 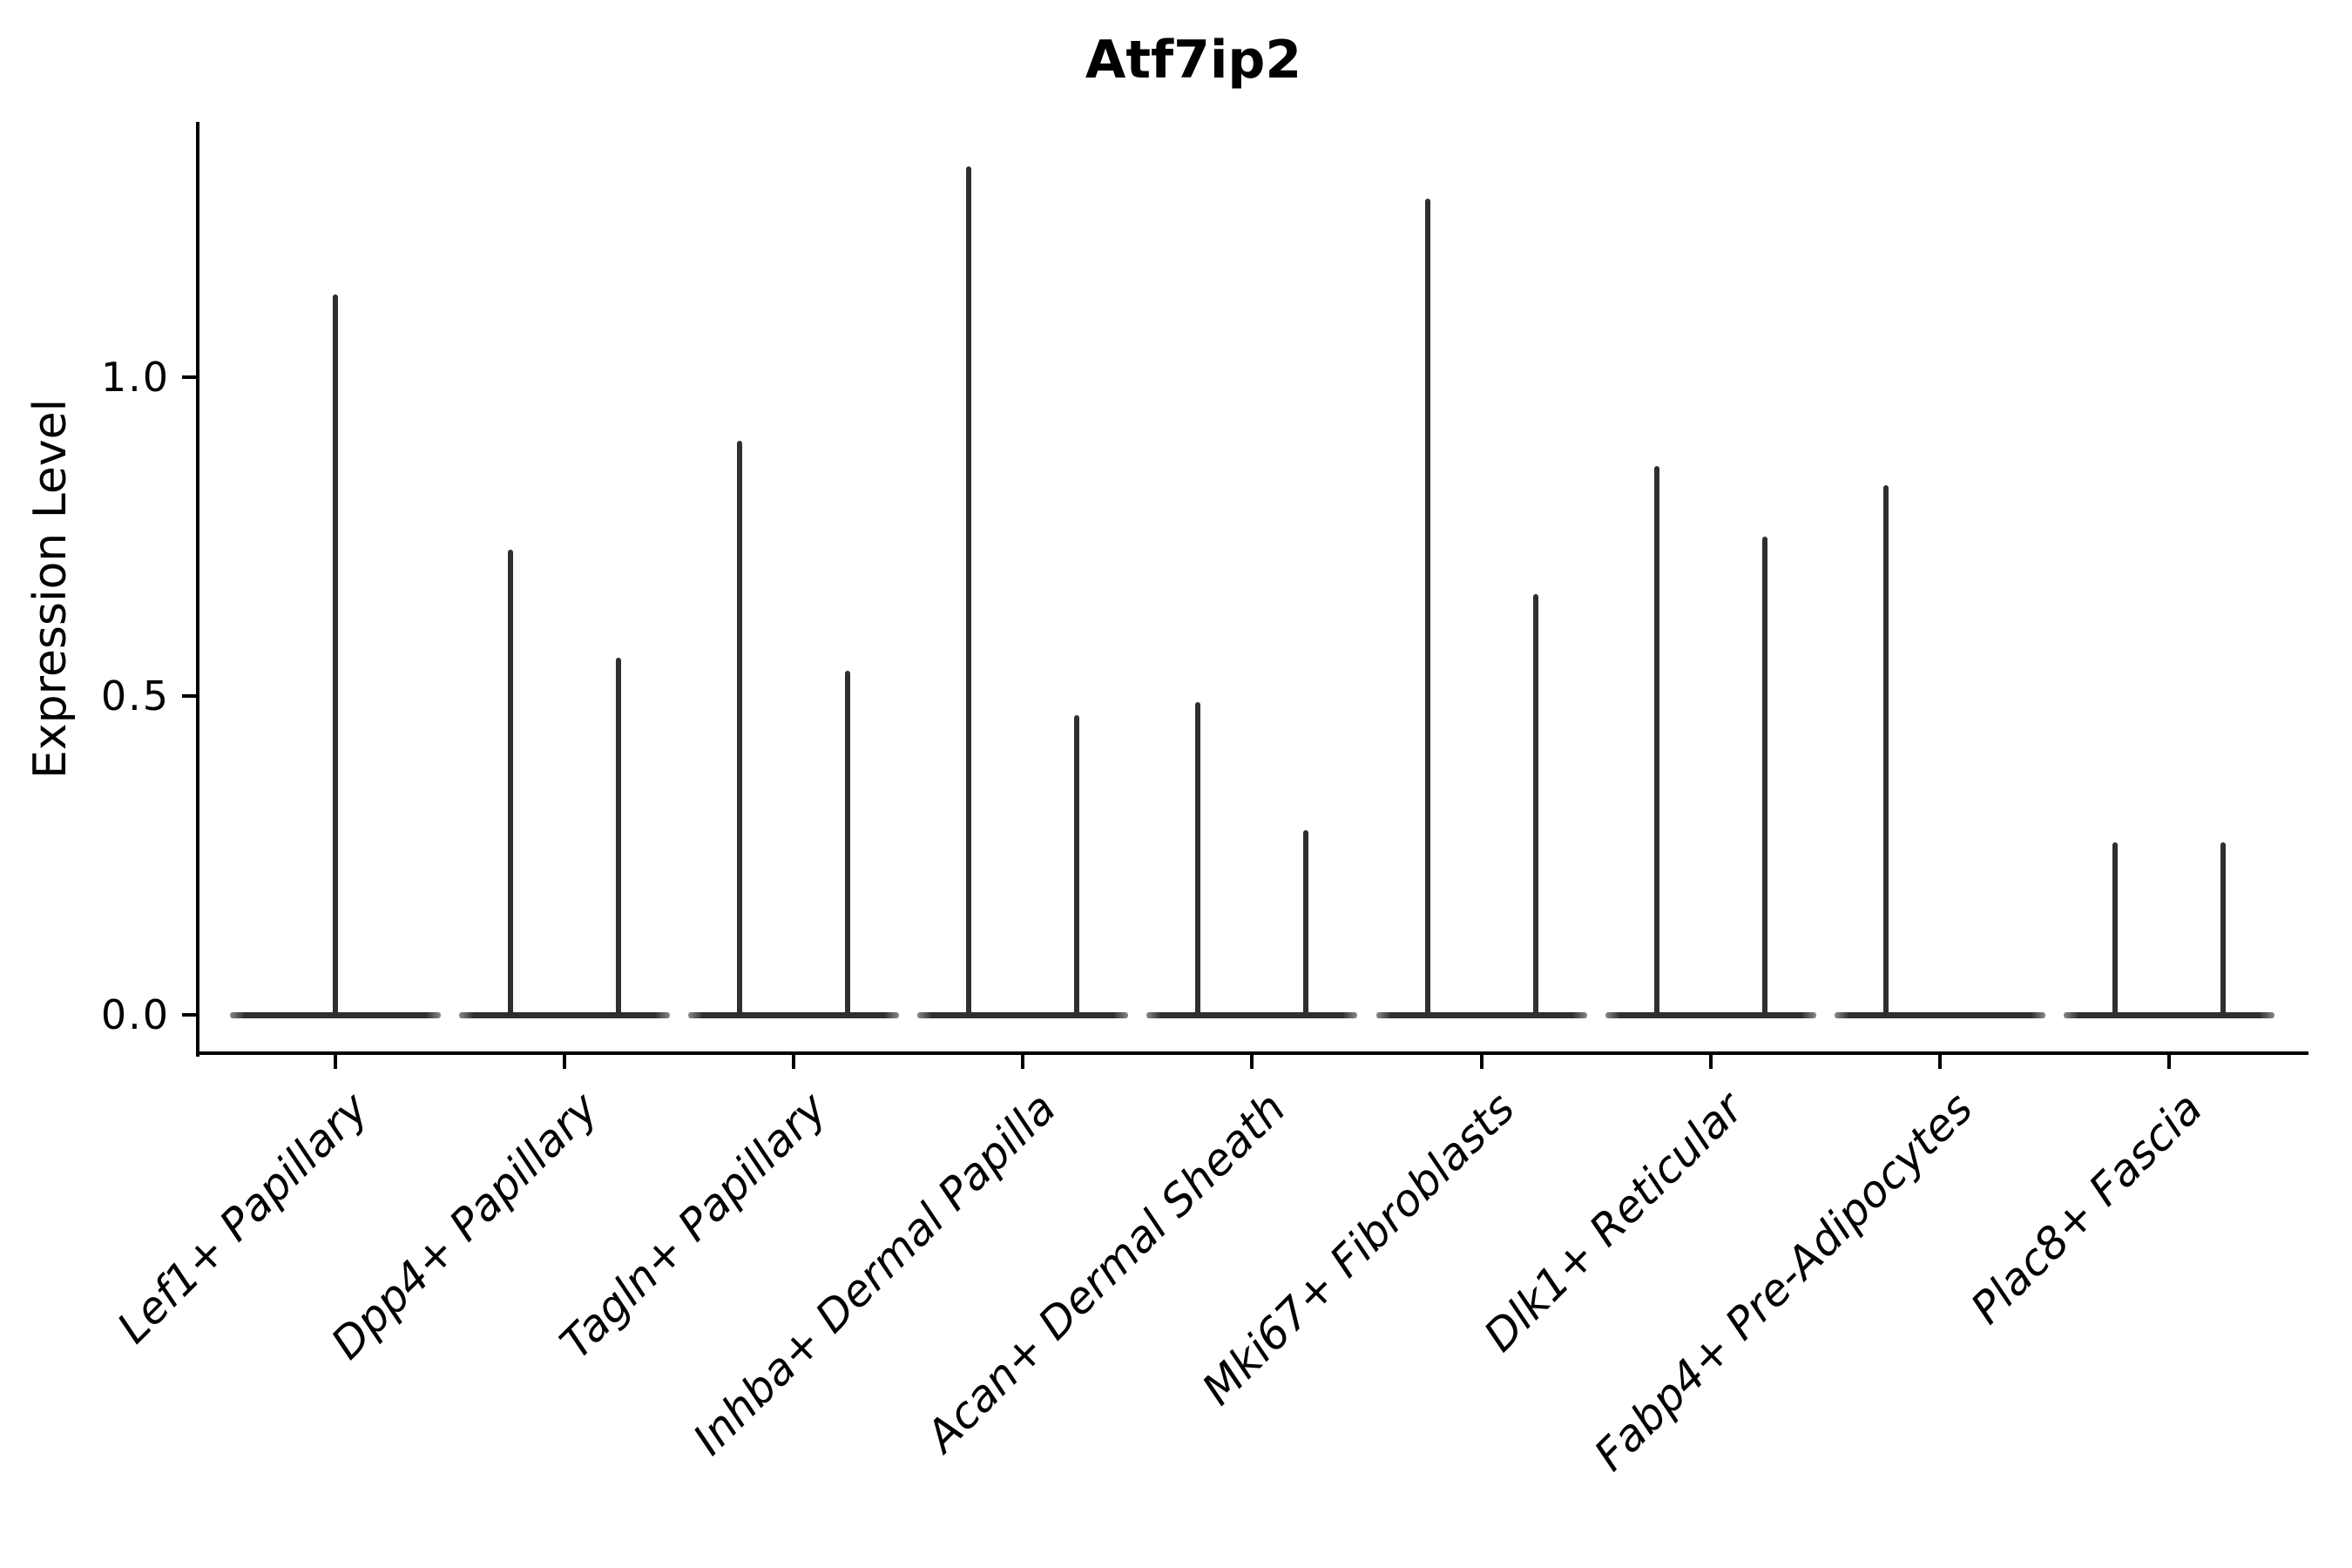 What do you see at coordinates (135, 696) in the screenshot?
I see `y-tick-label: 0.5` at bounding box center [135, 696].